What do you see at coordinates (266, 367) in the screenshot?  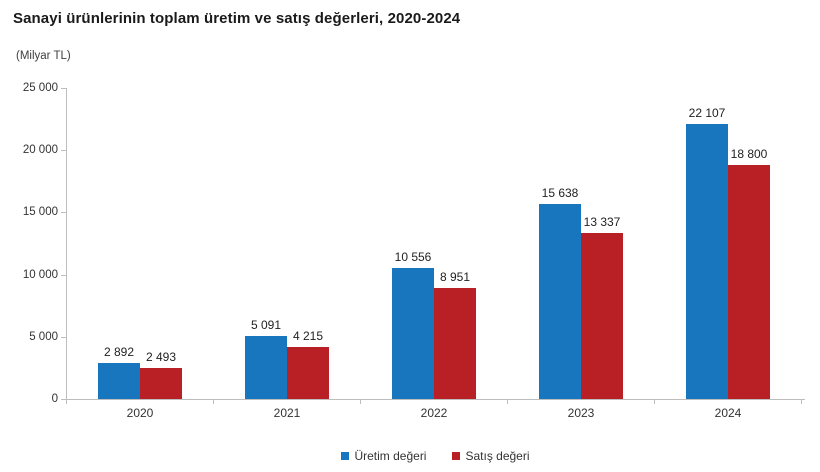 I see `bar-uretim-degeri-2021` at bounding box center [266, 367].